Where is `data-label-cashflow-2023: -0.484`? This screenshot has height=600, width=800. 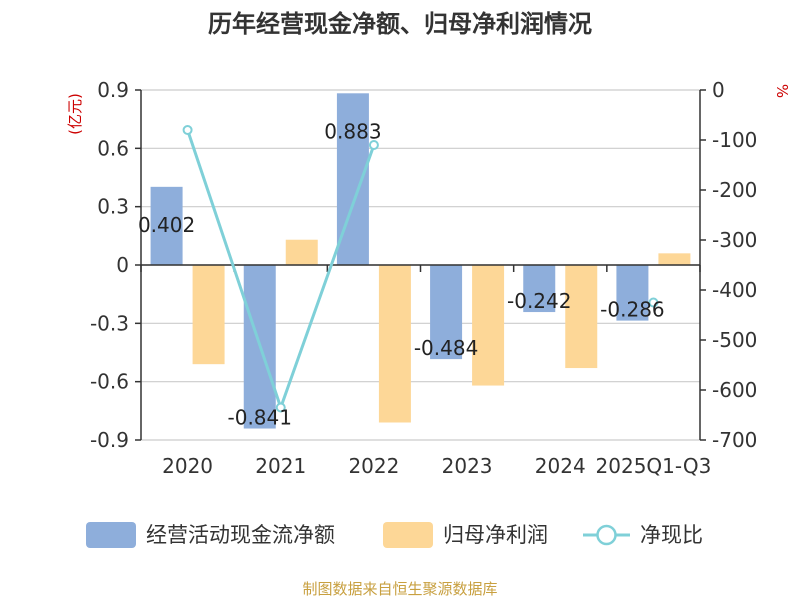 data-label-cashflow-2023: -0.484 is located at coordinates (446, 348).